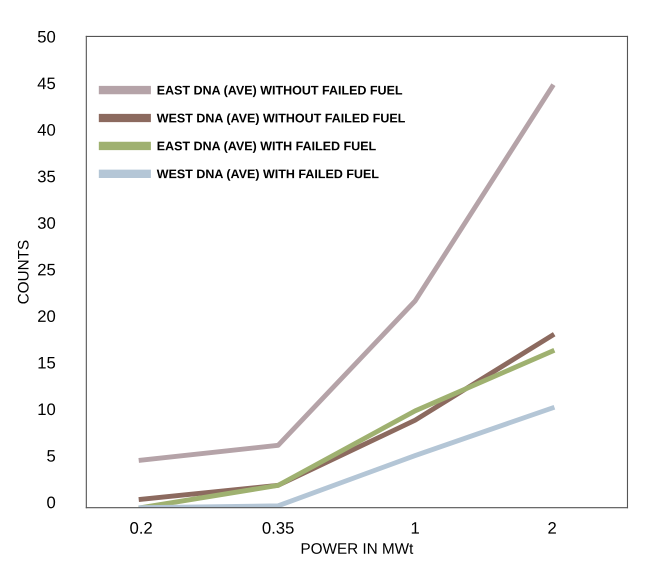 This screenshot has height=561, width=664. I want to click on x-tick-label: 0.35, so click(278, 528).